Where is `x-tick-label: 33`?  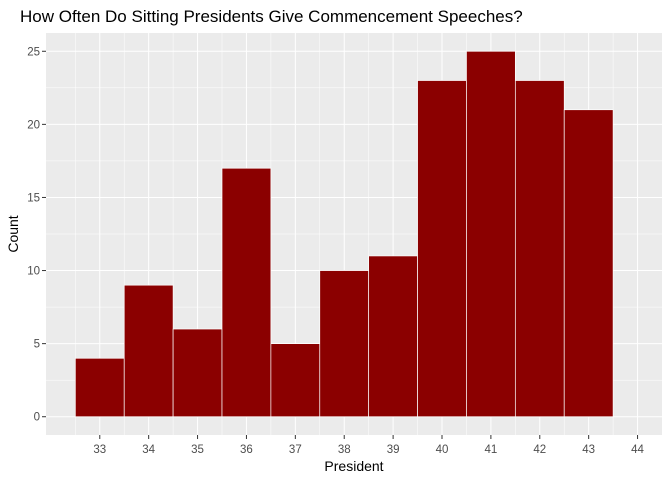
x-tick-label: 33 is located at coordinates (99, 450).